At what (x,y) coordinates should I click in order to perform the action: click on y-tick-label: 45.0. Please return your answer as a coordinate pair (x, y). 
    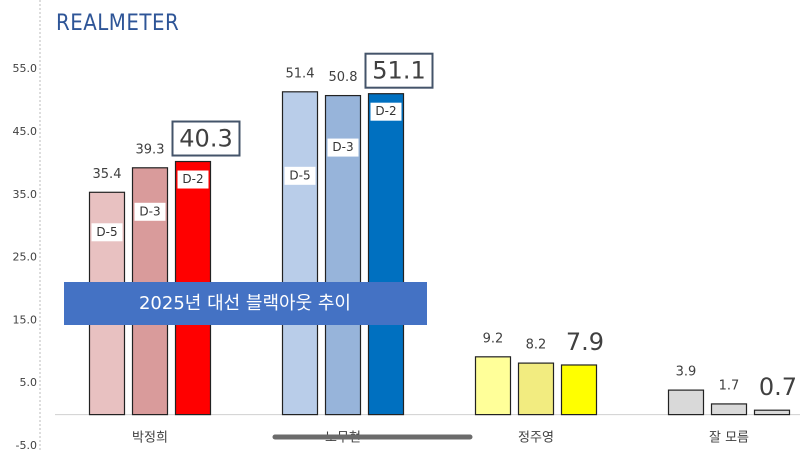
    Looking at the image, I should click on (25, 131).